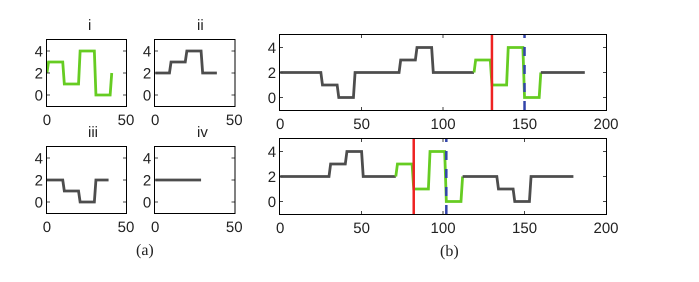 The height and width of the screenshot is (282, 699). I want to click on line-series, so click(80, 73).